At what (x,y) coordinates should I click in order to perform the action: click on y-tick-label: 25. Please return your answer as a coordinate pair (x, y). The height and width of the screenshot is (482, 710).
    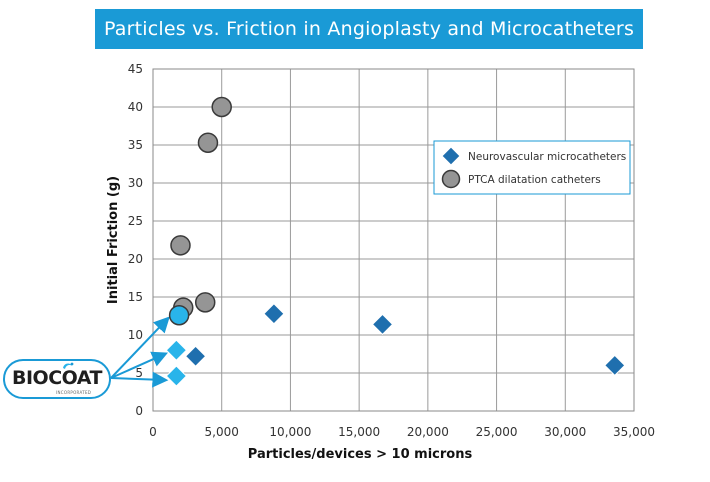
    Looking at the image, I should click on (135, 221).